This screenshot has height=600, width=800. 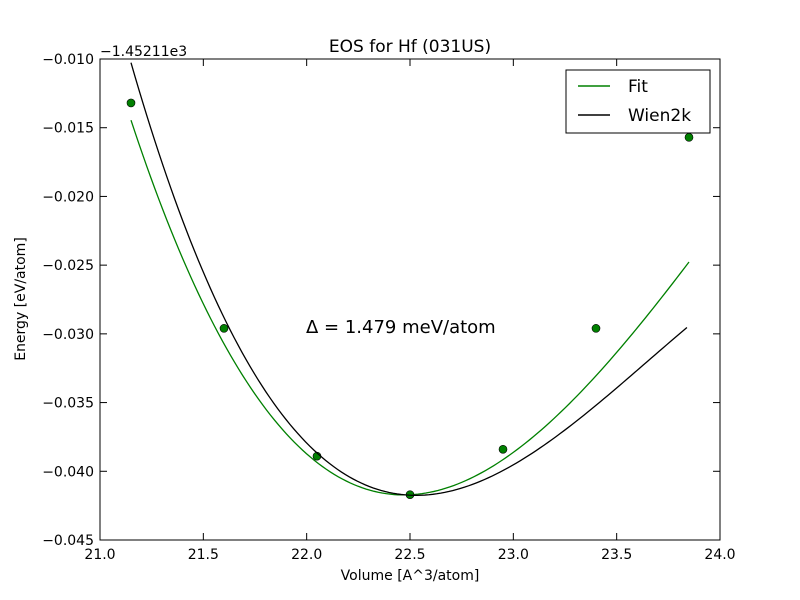 I want to click on x-axis-label: Volume [A^3/atom], so click(x=410, y=576).